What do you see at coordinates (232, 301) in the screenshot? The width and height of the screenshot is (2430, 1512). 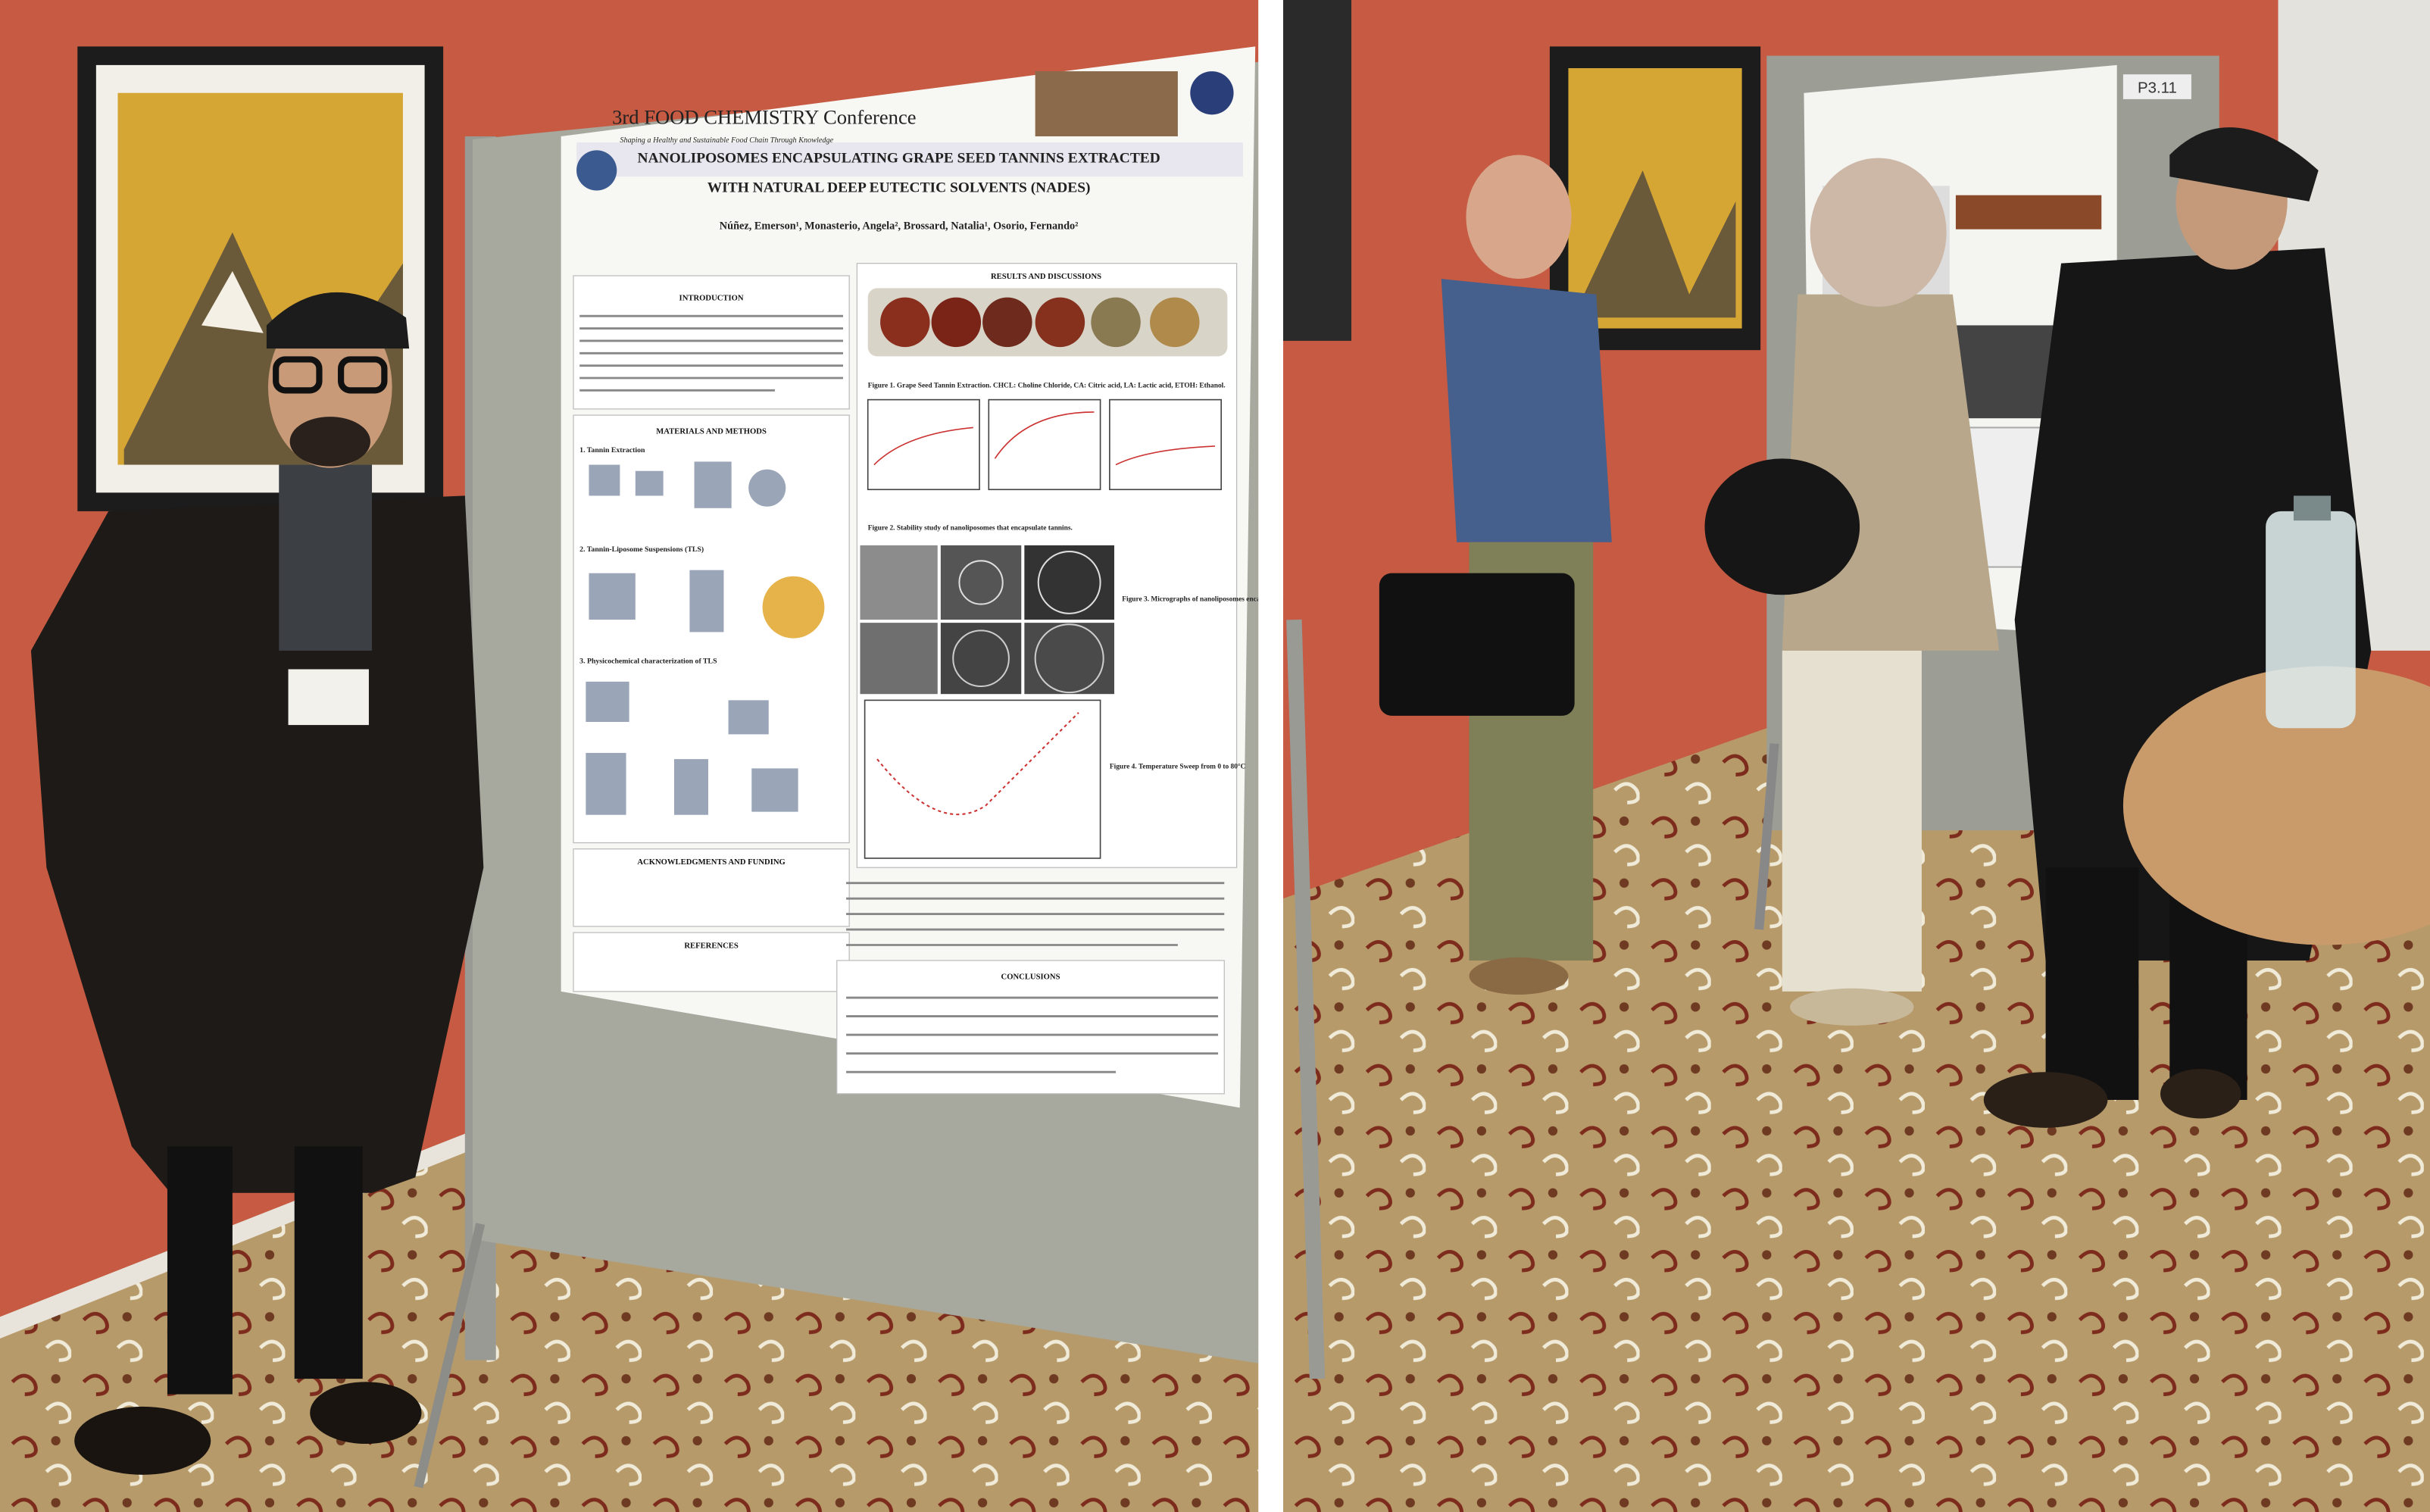 I see `art-peak` at bounding box center [232, 301].